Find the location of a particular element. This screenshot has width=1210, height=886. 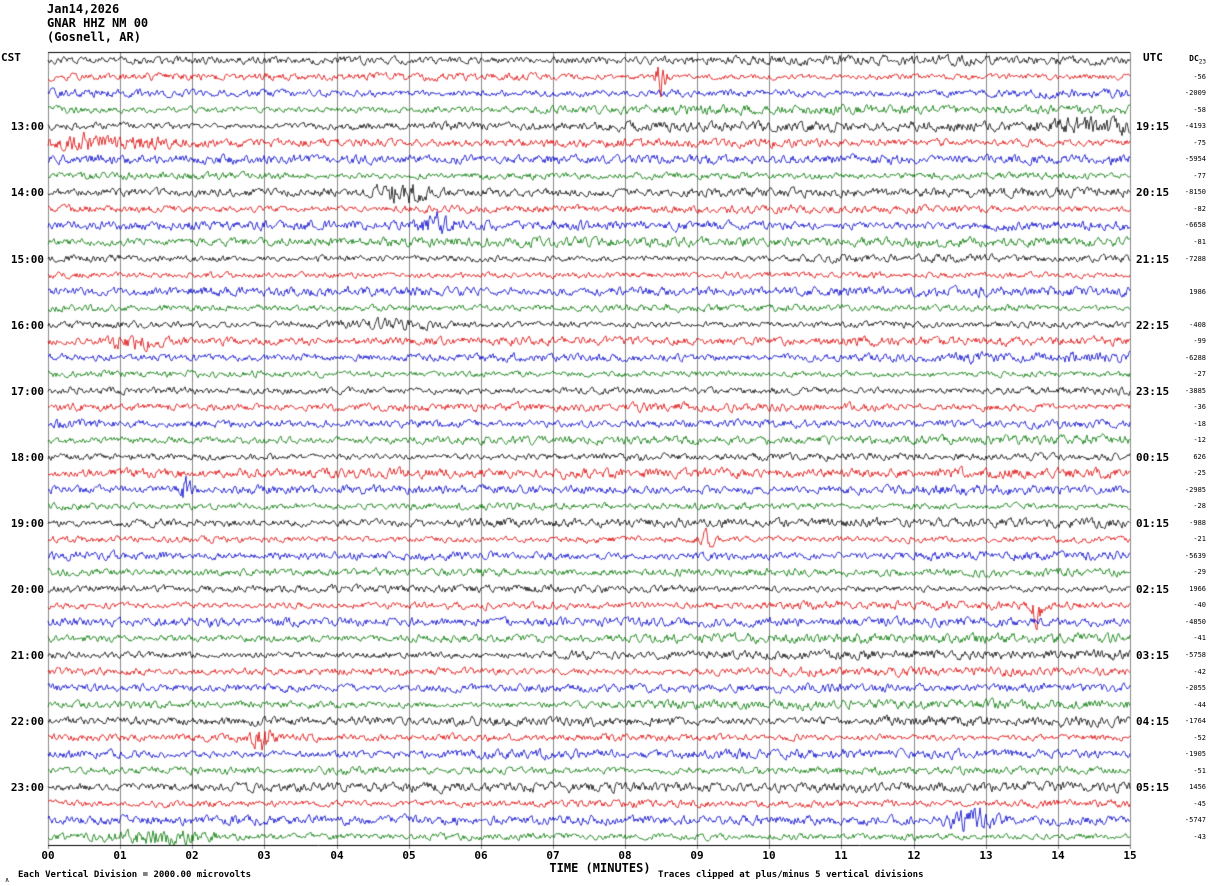

dc-value: -43 is located at coordinates (1199, 837).